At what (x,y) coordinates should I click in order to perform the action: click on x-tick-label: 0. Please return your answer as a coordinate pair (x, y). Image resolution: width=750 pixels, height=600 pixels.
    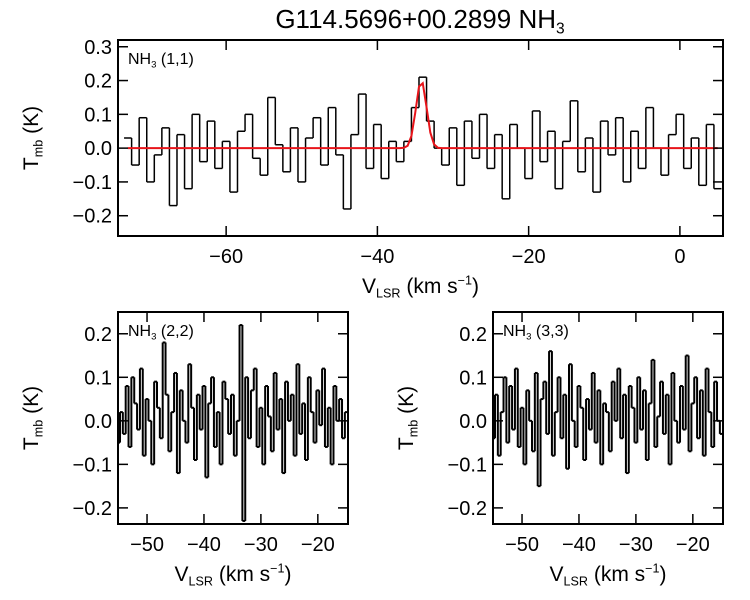
    Looking at the image, I should click on (679, 257).